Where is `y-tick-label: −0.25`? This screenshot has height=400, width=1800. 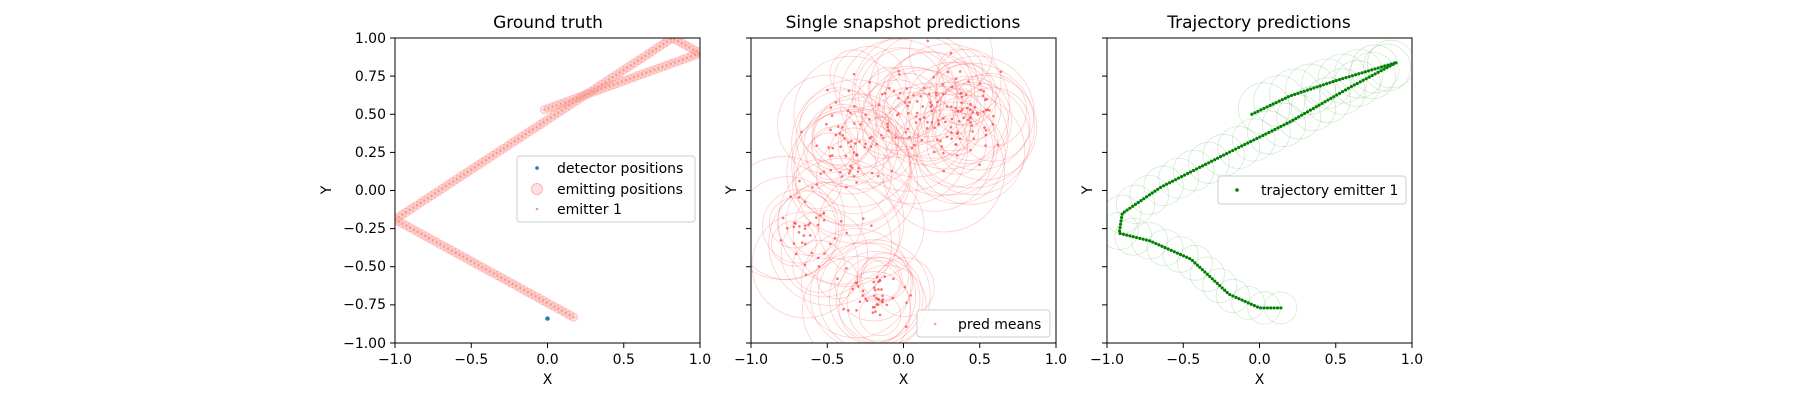 y-tick-label: −0.25 is located at coordinates (364, 229).